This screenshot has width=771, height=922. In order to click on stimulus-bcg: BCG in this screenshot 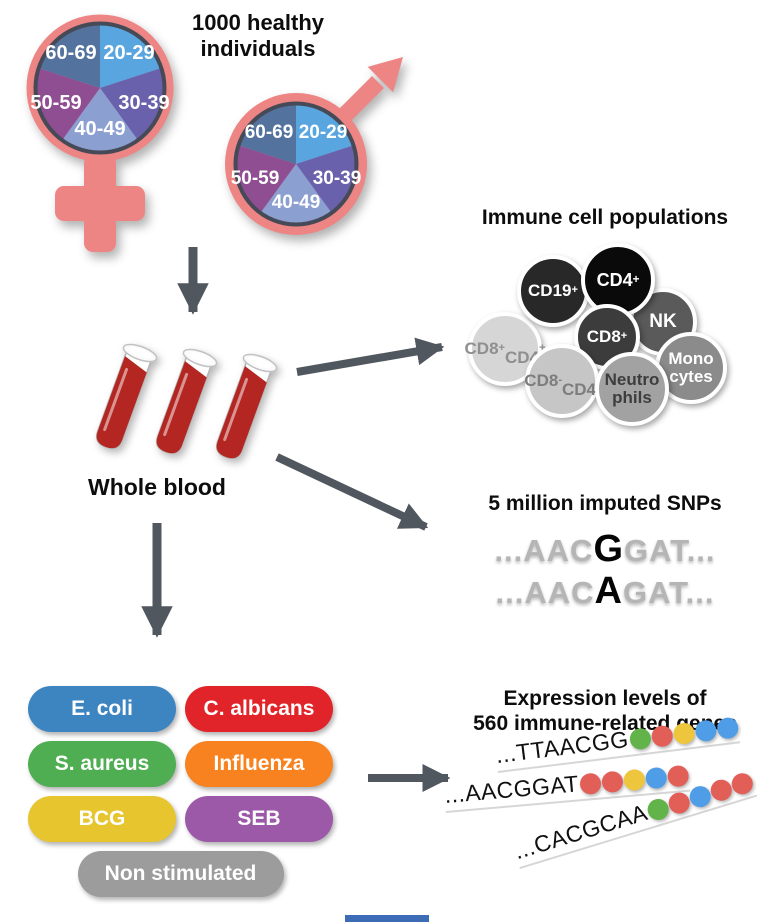, I will do `click(102, 819)`.